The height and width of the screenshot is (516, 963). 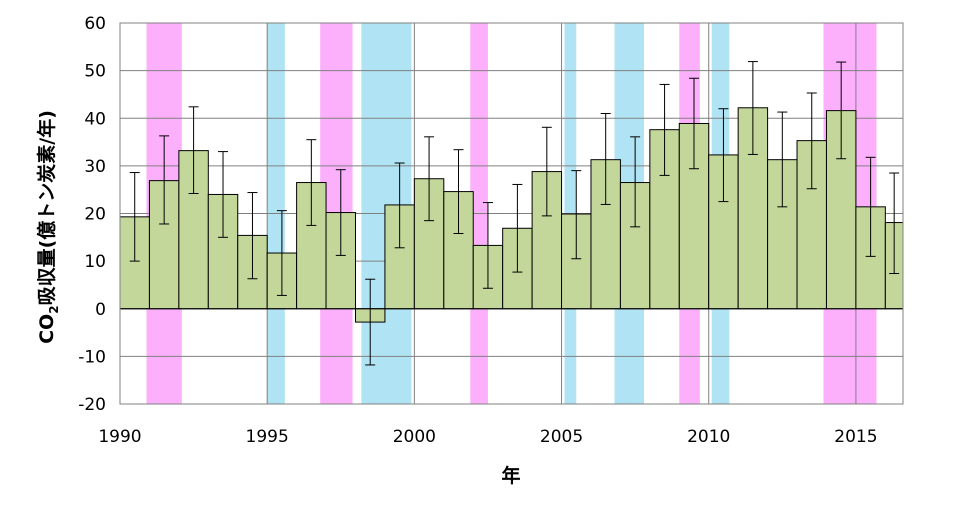 What do you see at coordinates (100, 310) in the screenshot?
I see `y-tick-label: 0` at bounding box center [100, 310].